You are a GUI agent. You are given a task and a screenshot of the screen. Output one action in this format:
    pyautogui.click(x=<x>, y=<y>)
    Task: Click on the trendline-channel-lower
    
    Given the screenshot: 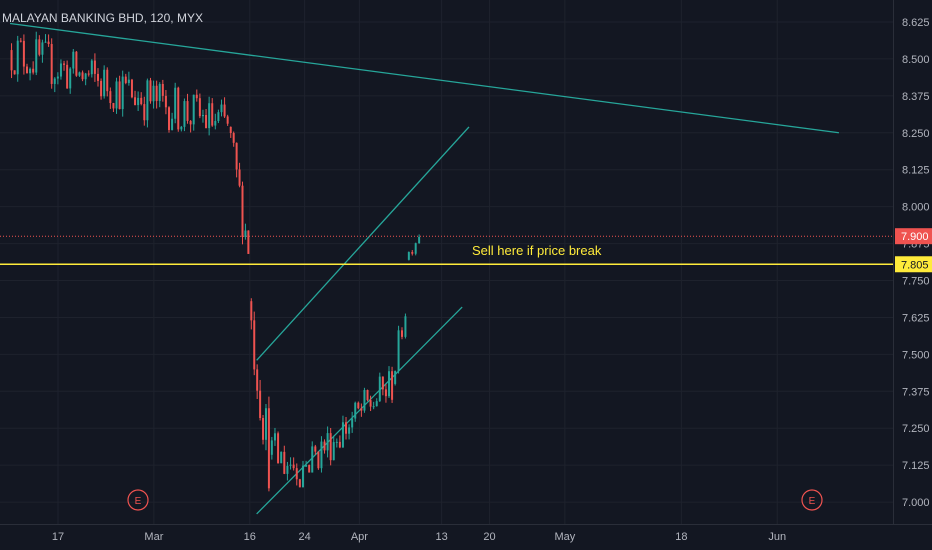 What is the action you would take?
    pyautogui.click(x=359, y=410)
    